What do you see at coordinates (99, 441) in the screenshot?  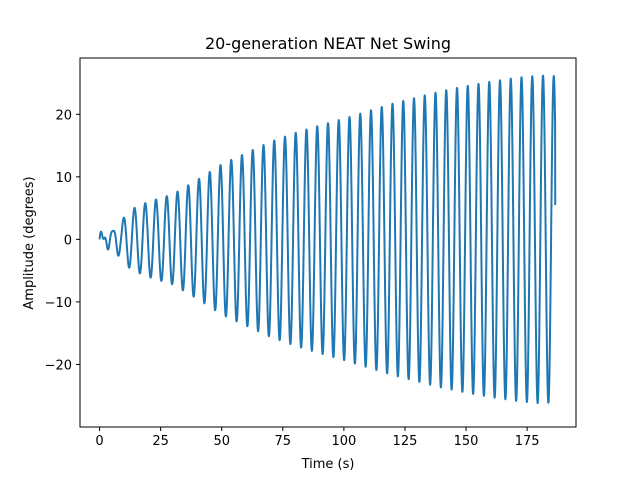 I see `x-tick-label: 0` at bounding box center [99, 441].